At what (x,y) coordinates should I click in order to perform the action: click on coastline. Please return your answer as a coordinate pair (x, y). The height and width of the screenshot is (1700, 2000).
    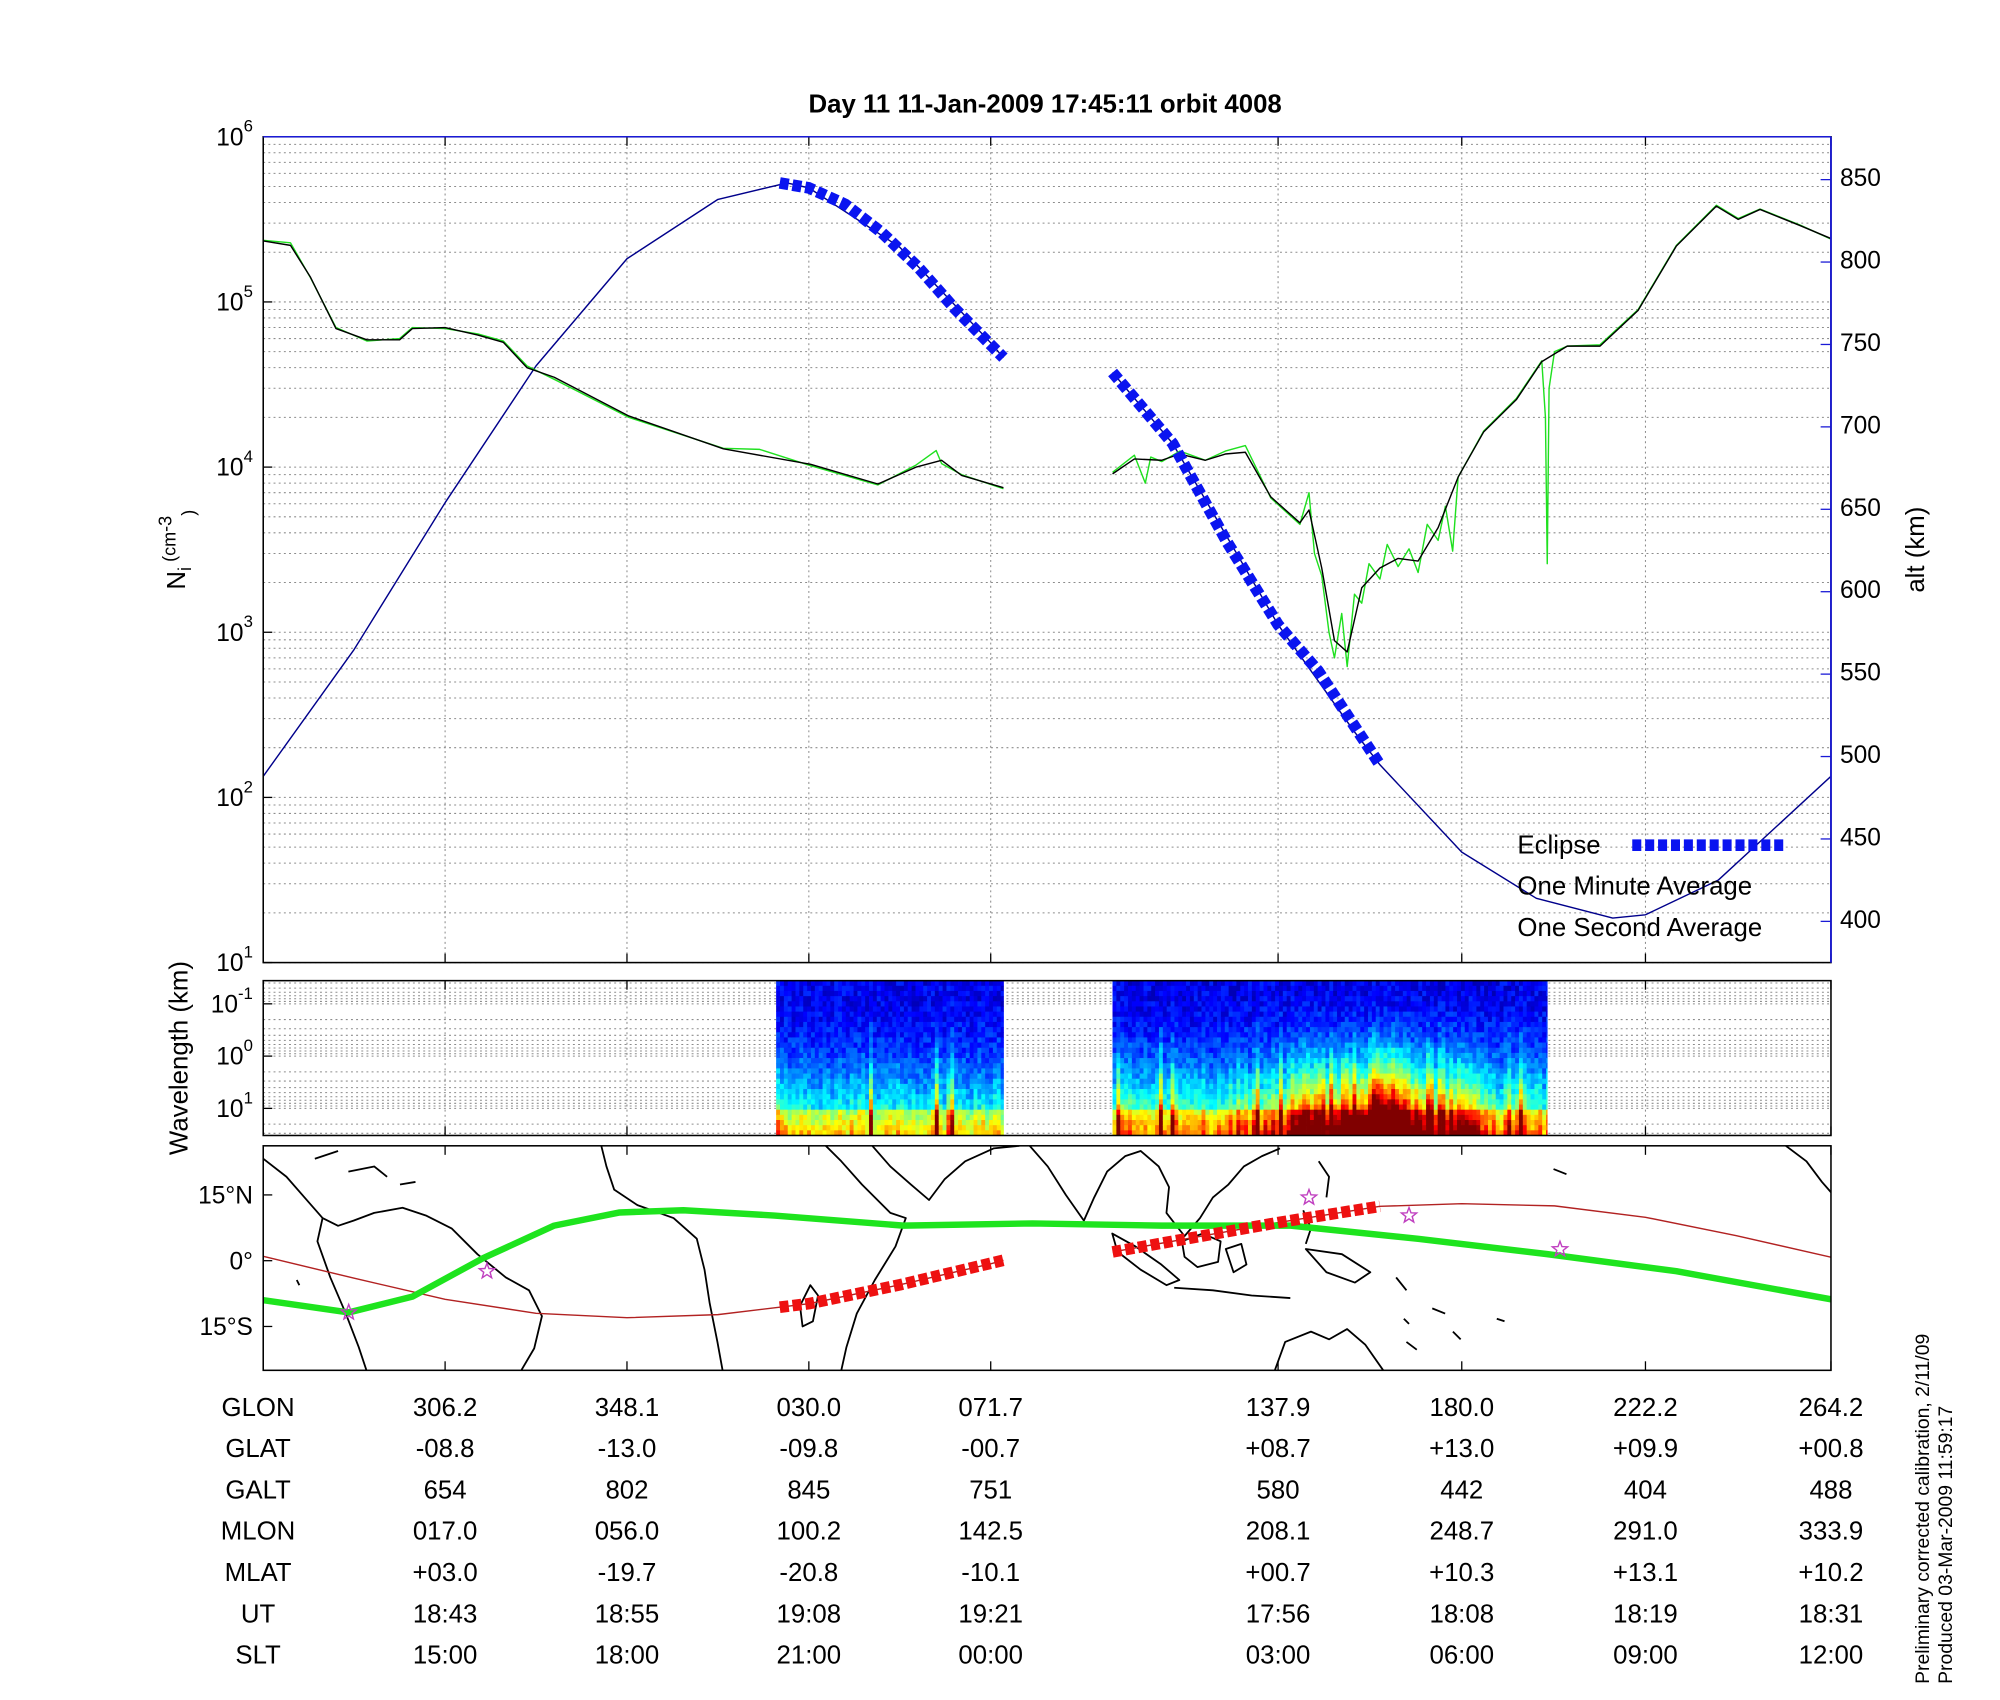
    Looking at the image, I should click on (866, 1258).